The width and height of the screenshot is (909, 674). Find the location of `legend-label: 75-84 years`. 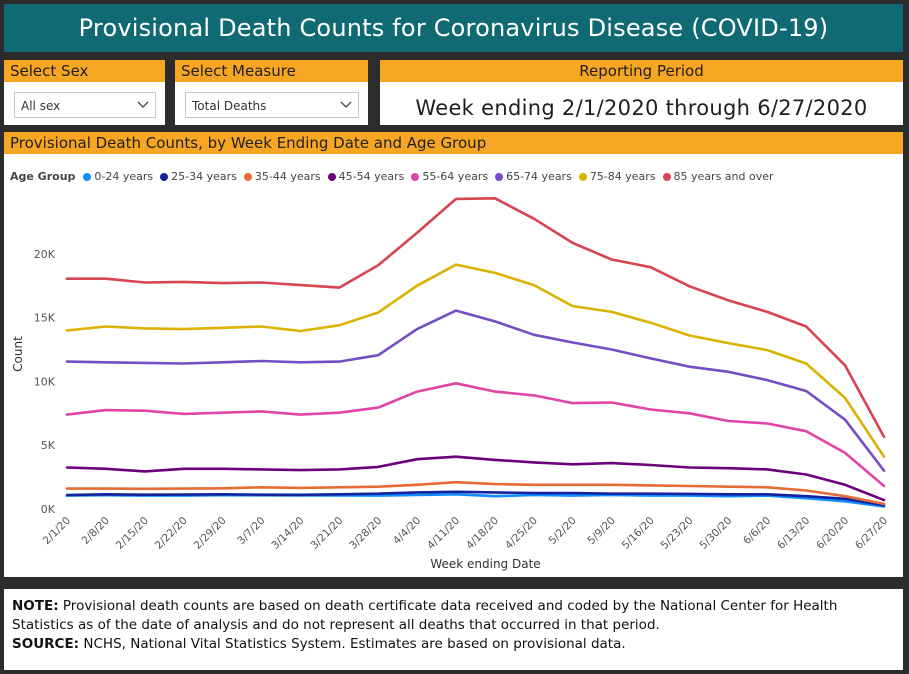

legend-label: 75-84 years is located at coordinates (622, 176).